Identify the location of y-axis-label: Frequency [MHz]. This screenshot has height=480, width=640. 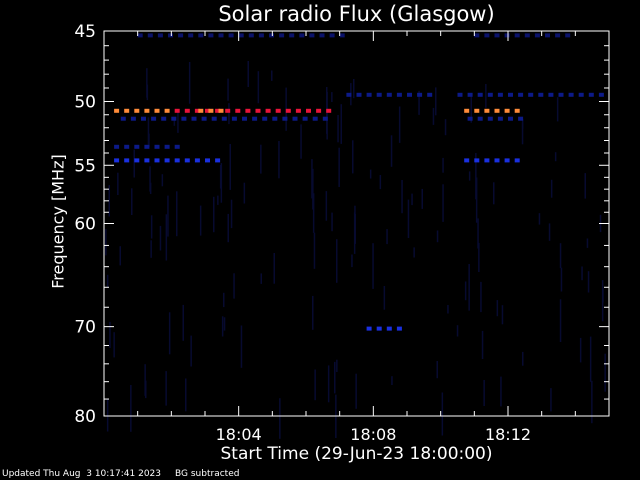
(58, 221).